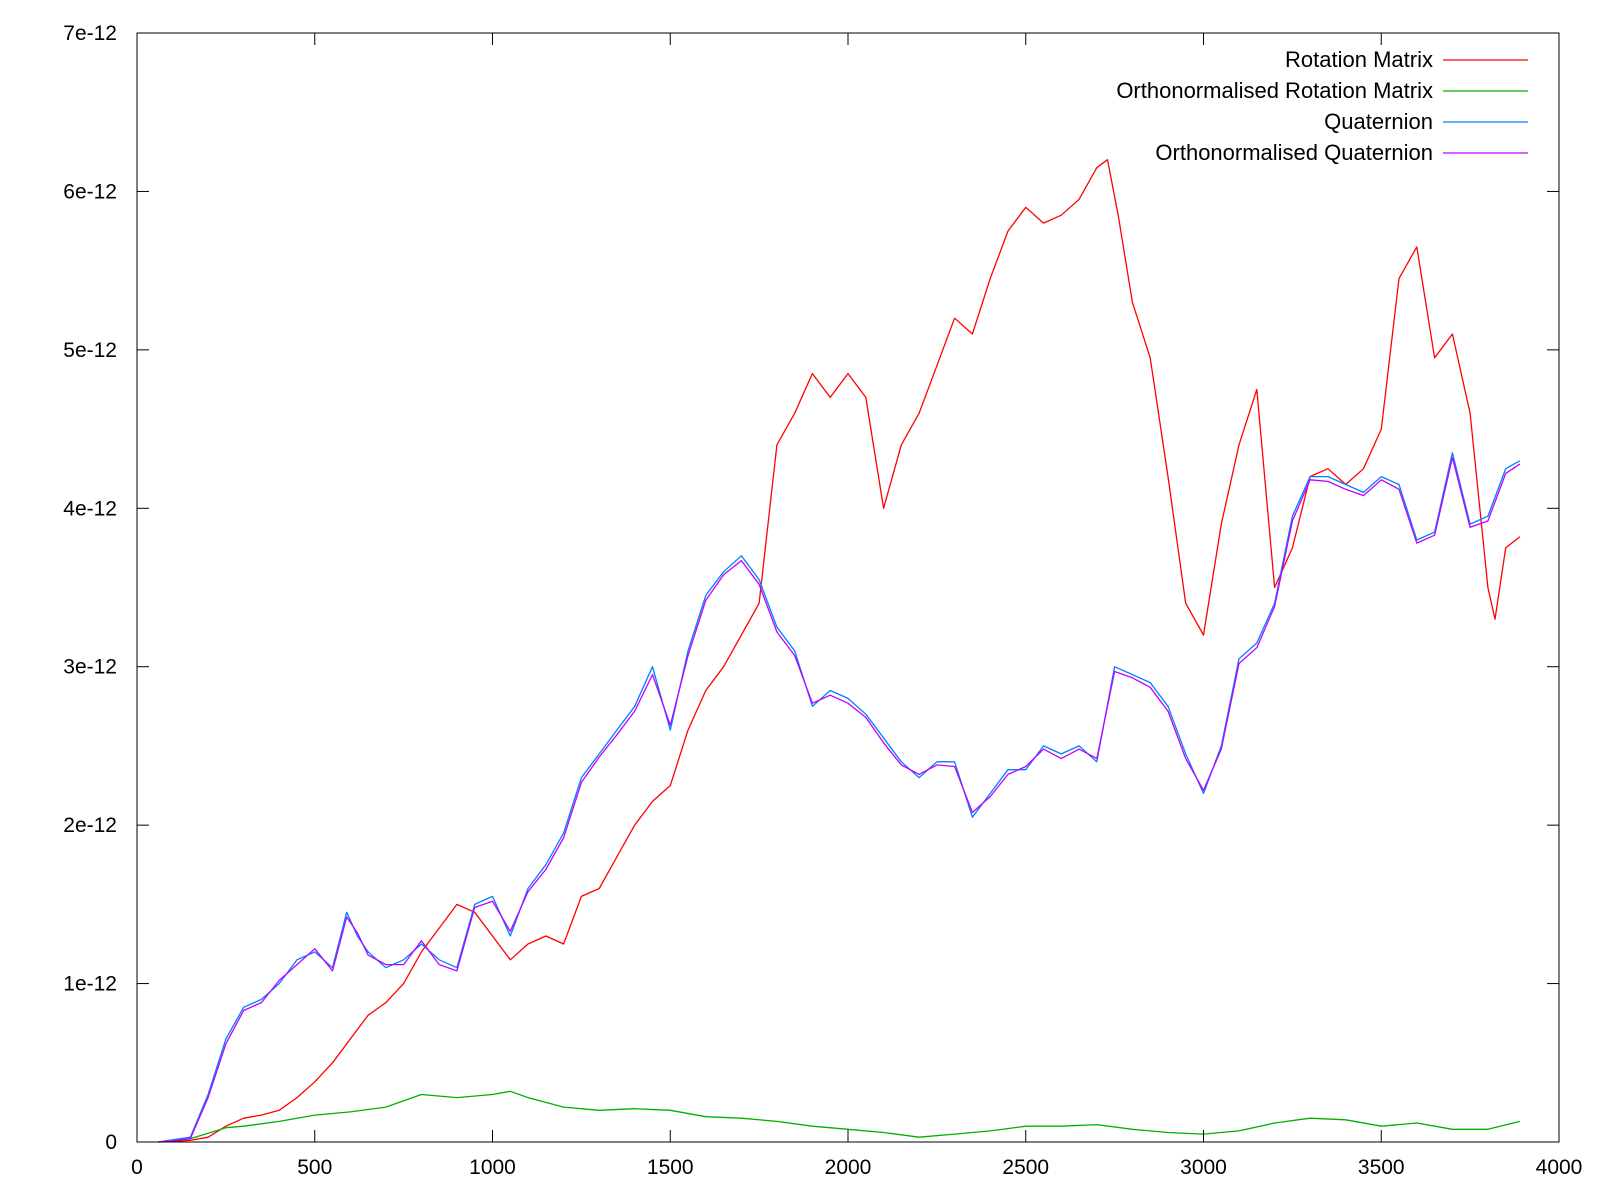 The width and height of the screenshot is (1600, 1200). I want to click on legend-label: Orthonormalised Rotation Matrix, so click(1274, 90).